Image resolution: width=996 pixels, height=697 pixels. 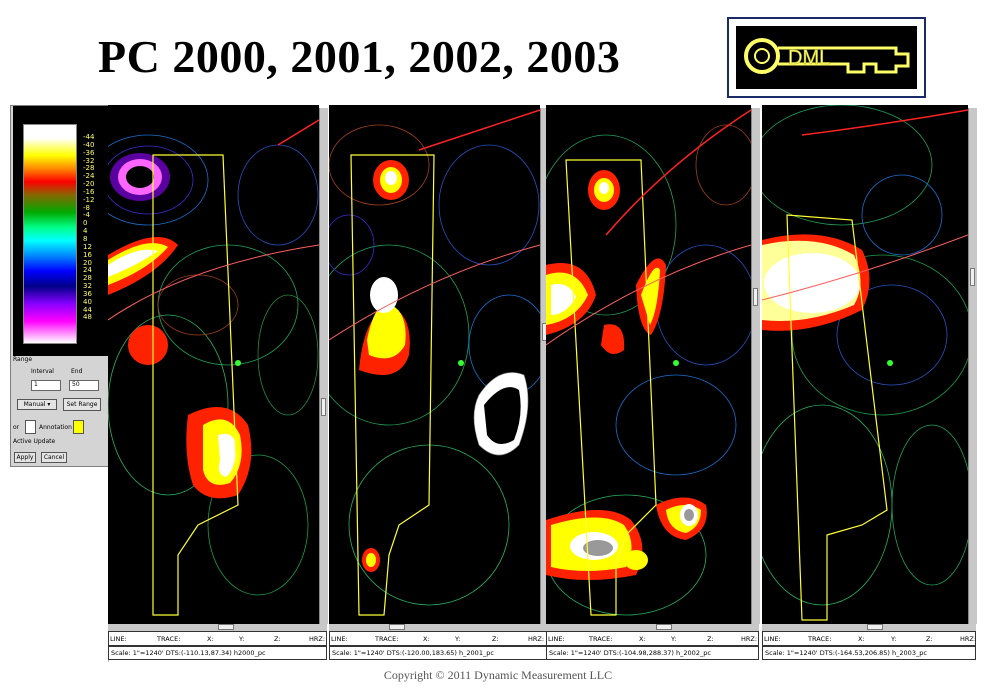 I want to click on set-range-button: Set Range, so click(x=82, y=404).